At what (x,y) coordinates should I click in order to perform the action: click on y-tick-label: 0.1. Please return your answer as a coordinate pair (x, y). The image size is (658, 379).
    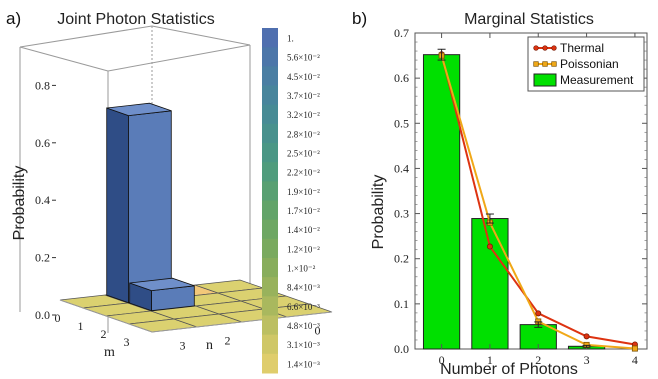
    Looking at the image, I should click on (401, 304).